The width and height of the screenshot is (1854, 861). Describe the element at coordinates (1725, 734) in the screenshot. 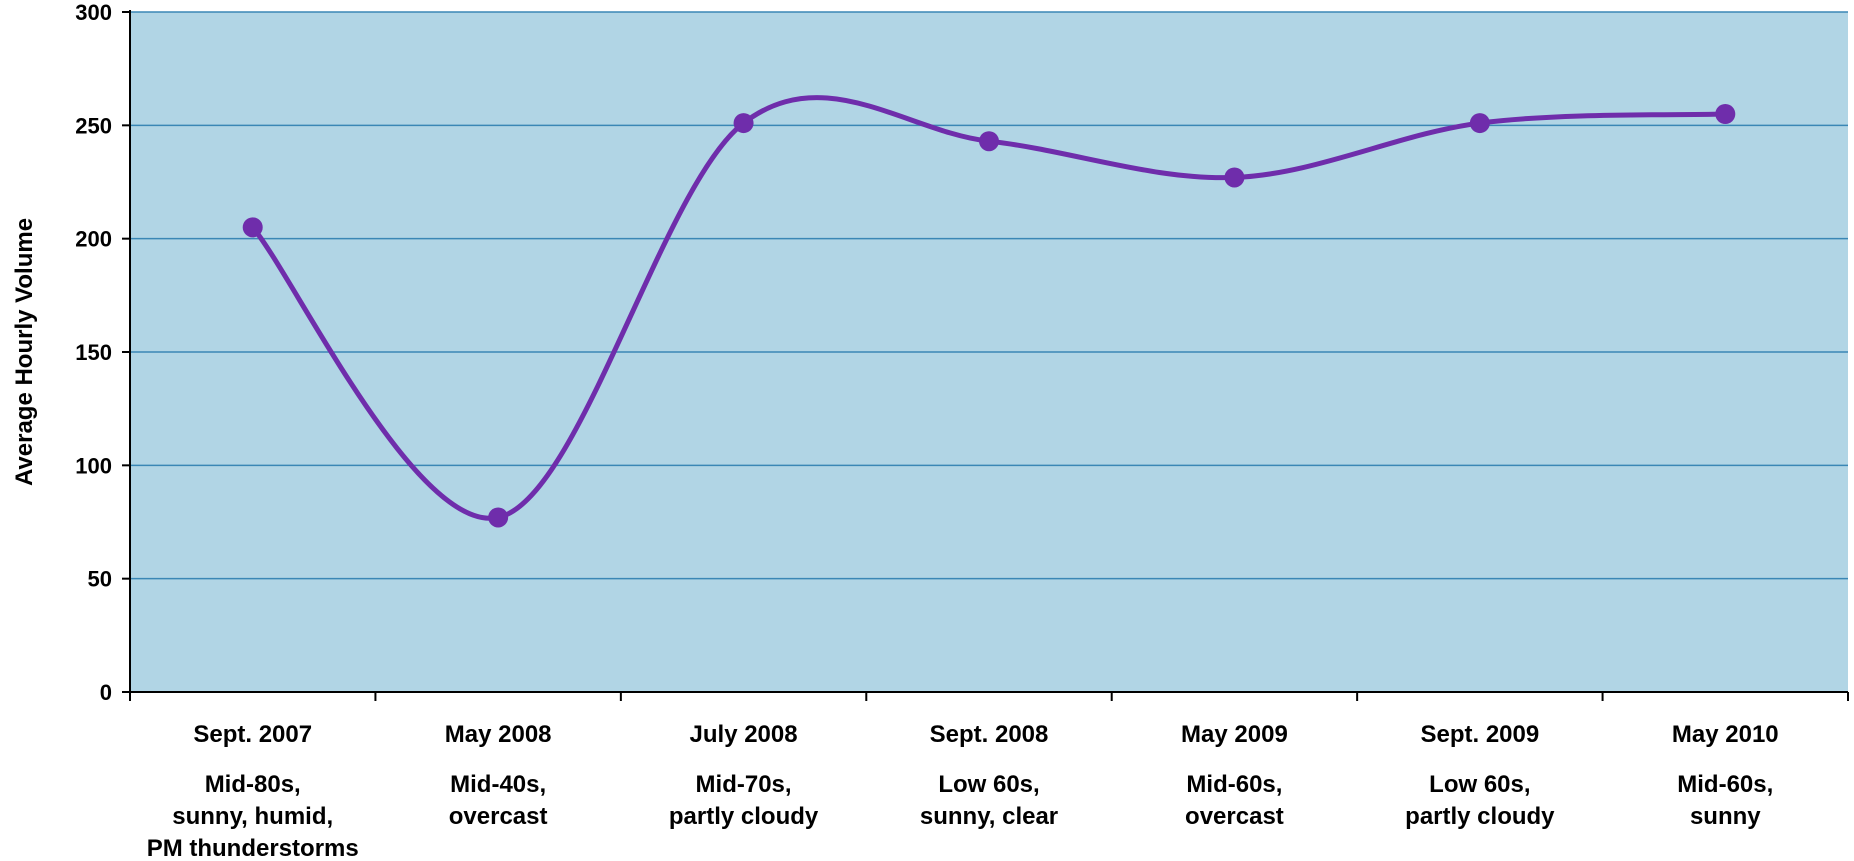

I see `x-category-label: May 2010` at that location.